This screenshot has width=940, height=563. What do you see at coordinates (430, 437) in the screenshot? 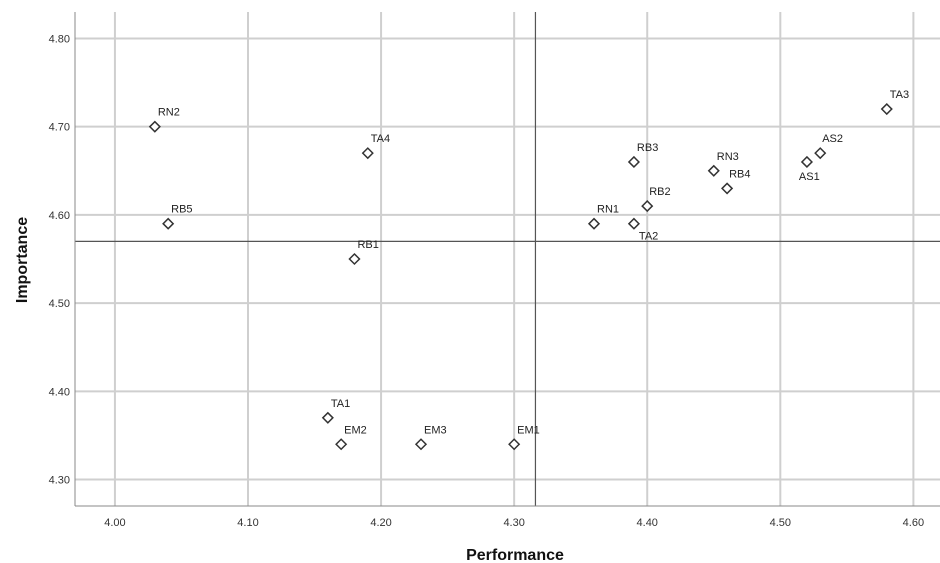
I see `data-point-em3: EM3` at bounding box center [430, 437].